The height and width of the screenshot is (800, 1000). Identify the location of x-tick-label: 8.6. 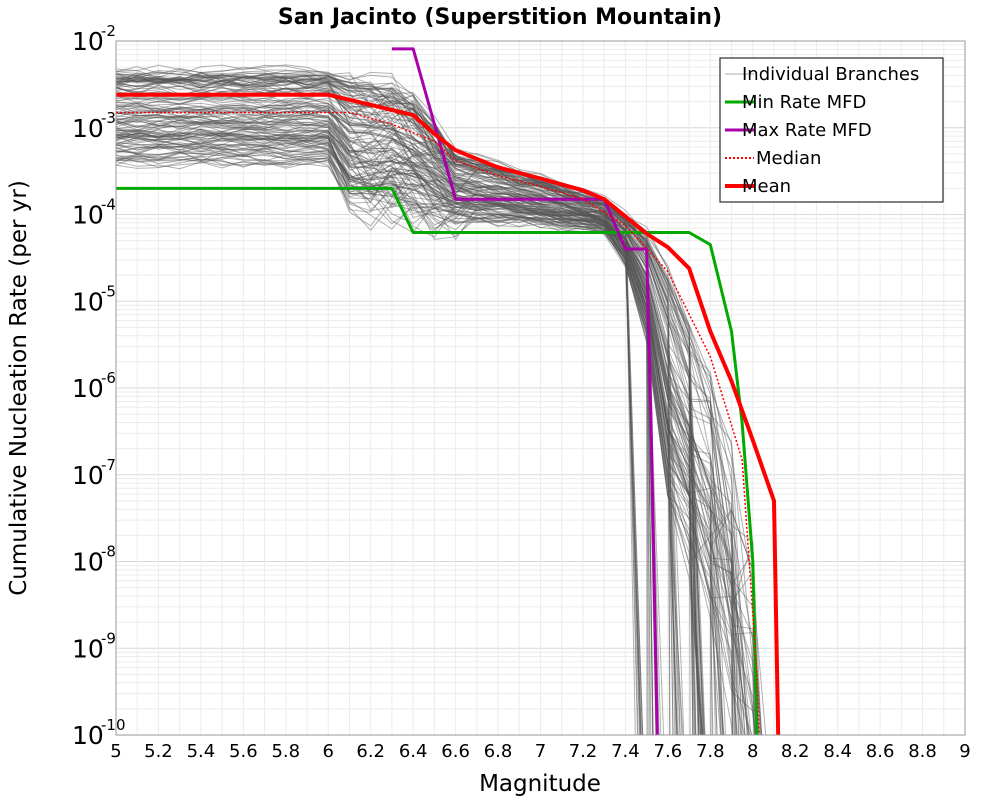
(880, 751).